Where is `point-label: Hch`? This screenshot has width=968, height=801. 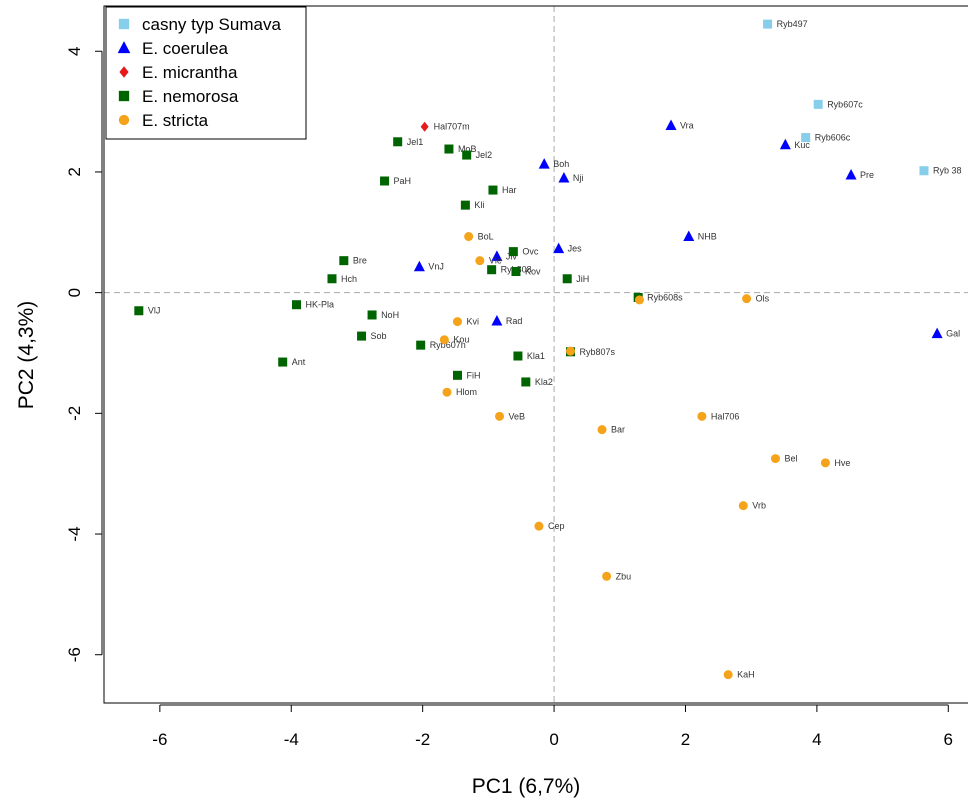
point-label: Hch is located at coordinates (349, 279).